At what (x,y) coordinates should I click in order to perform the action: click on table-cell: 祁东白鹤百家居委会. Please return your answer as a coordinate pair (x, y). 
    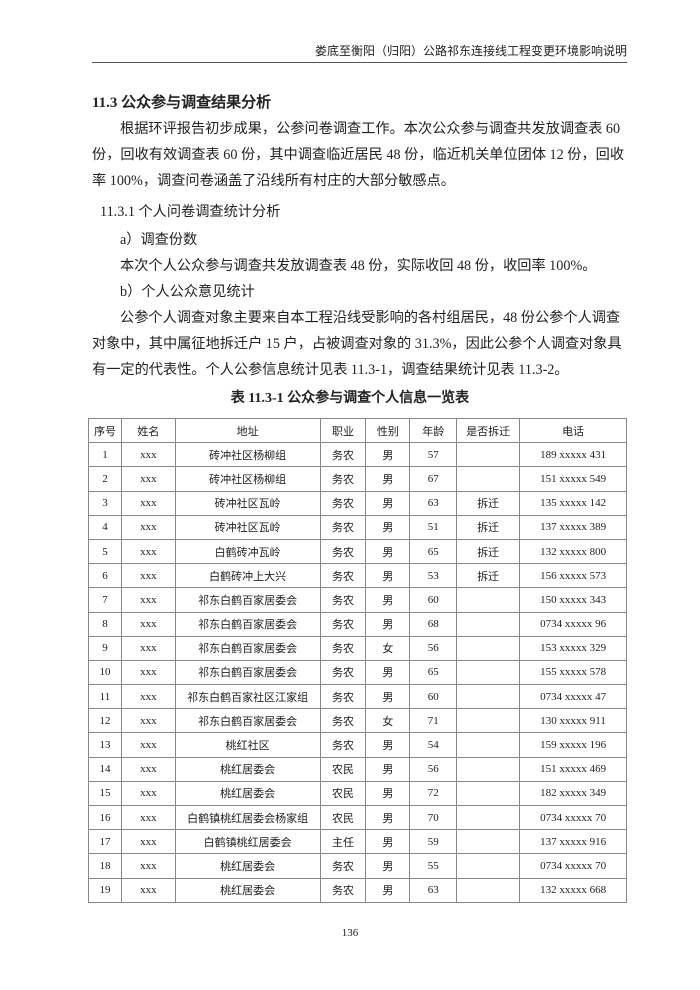
    Looking at the image, I should click on (247, 648).